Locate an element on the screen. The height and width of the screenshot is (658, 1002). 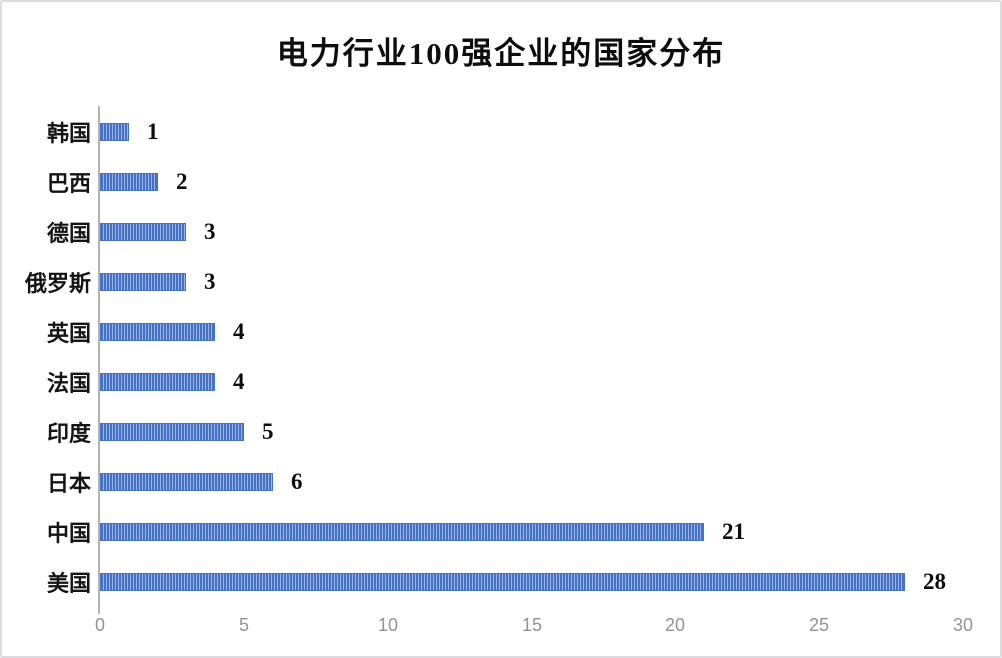
value-label: 28 is located at coordinates (934, 581).